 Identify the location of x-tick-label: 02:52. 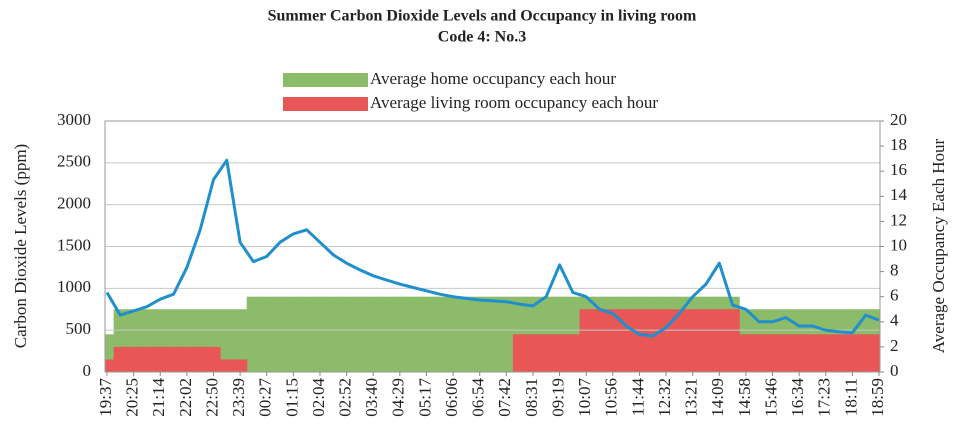
(344, 397).